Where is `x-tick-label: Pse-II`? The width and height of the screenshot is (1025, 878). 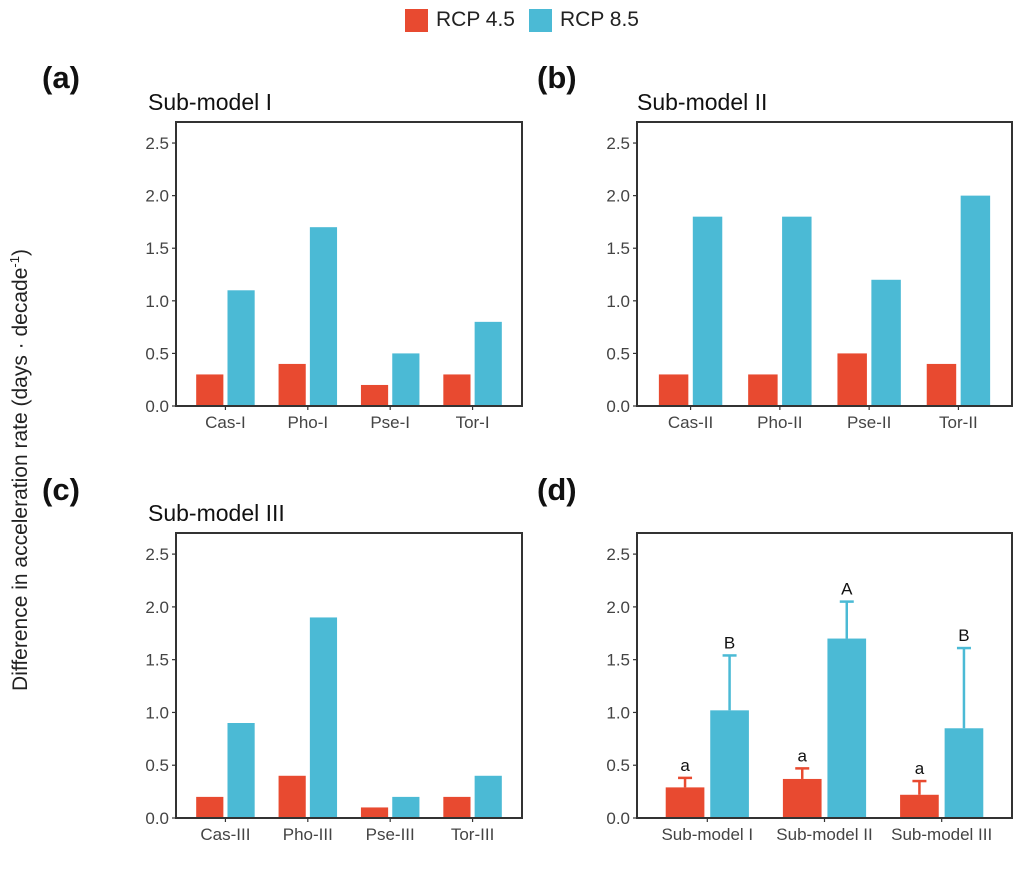
x-tick-label: Pse-II is located at coordinates (869, 422).